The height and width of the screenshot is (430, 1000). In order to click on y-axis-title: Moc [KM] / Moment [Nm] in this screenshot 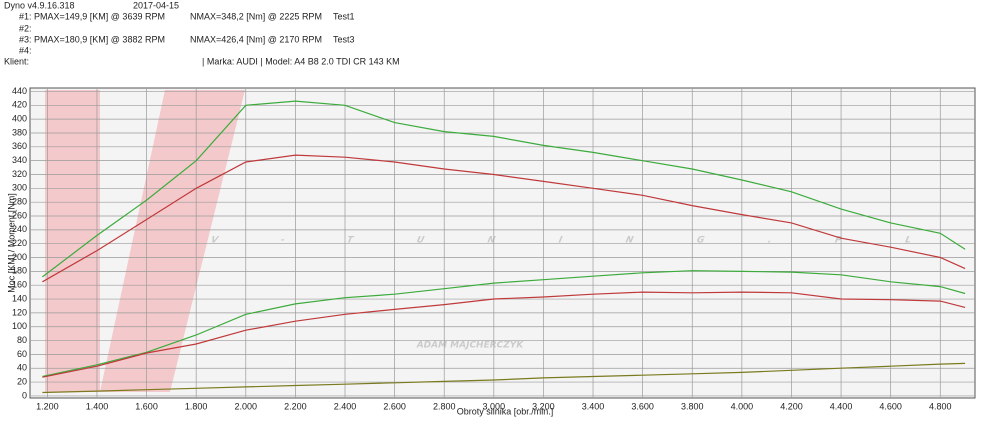, I will do `click(11, 243)`.